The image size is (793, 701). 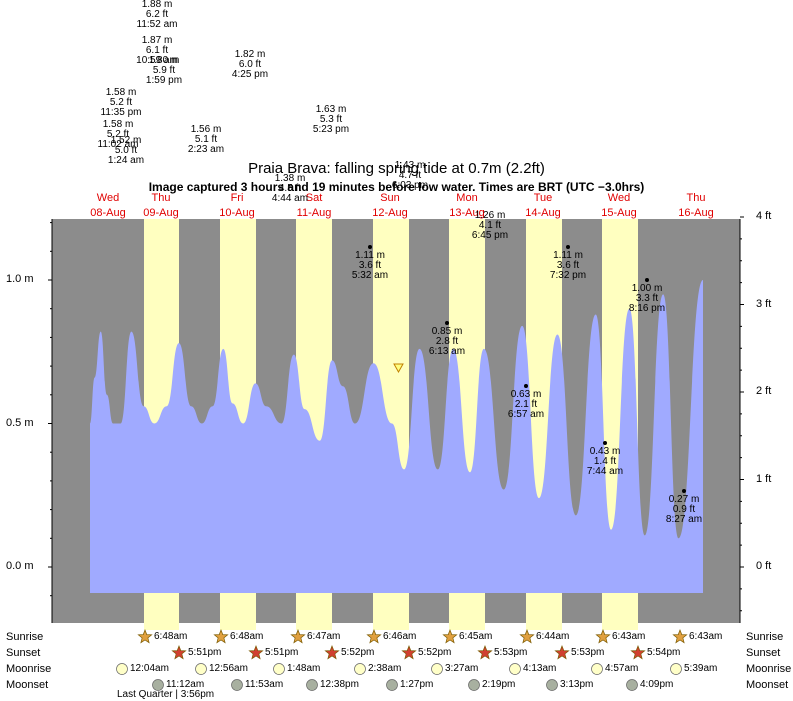 I want to click on moonset-time: 4:09pm, so click(x=657, y=684).